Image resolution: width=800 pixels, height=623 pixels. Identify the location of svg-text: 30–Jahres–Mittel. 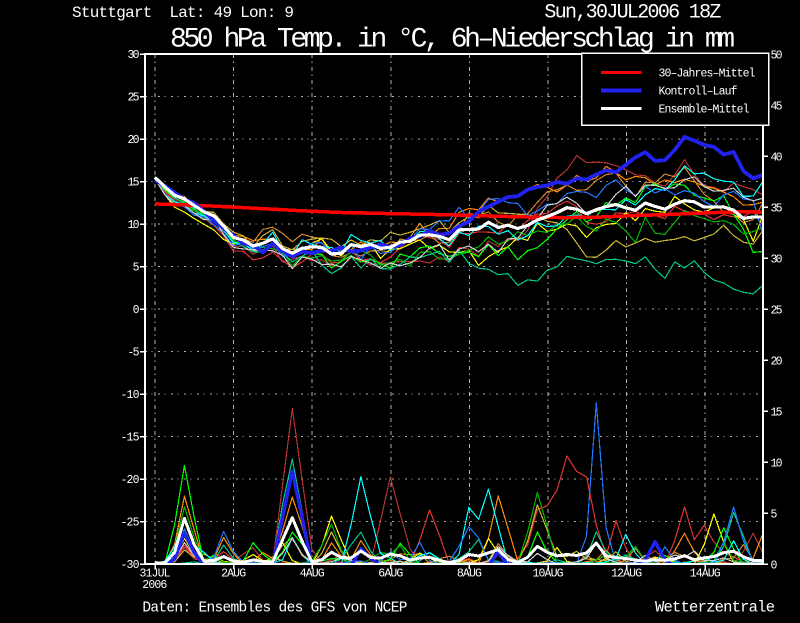
(707, 74).